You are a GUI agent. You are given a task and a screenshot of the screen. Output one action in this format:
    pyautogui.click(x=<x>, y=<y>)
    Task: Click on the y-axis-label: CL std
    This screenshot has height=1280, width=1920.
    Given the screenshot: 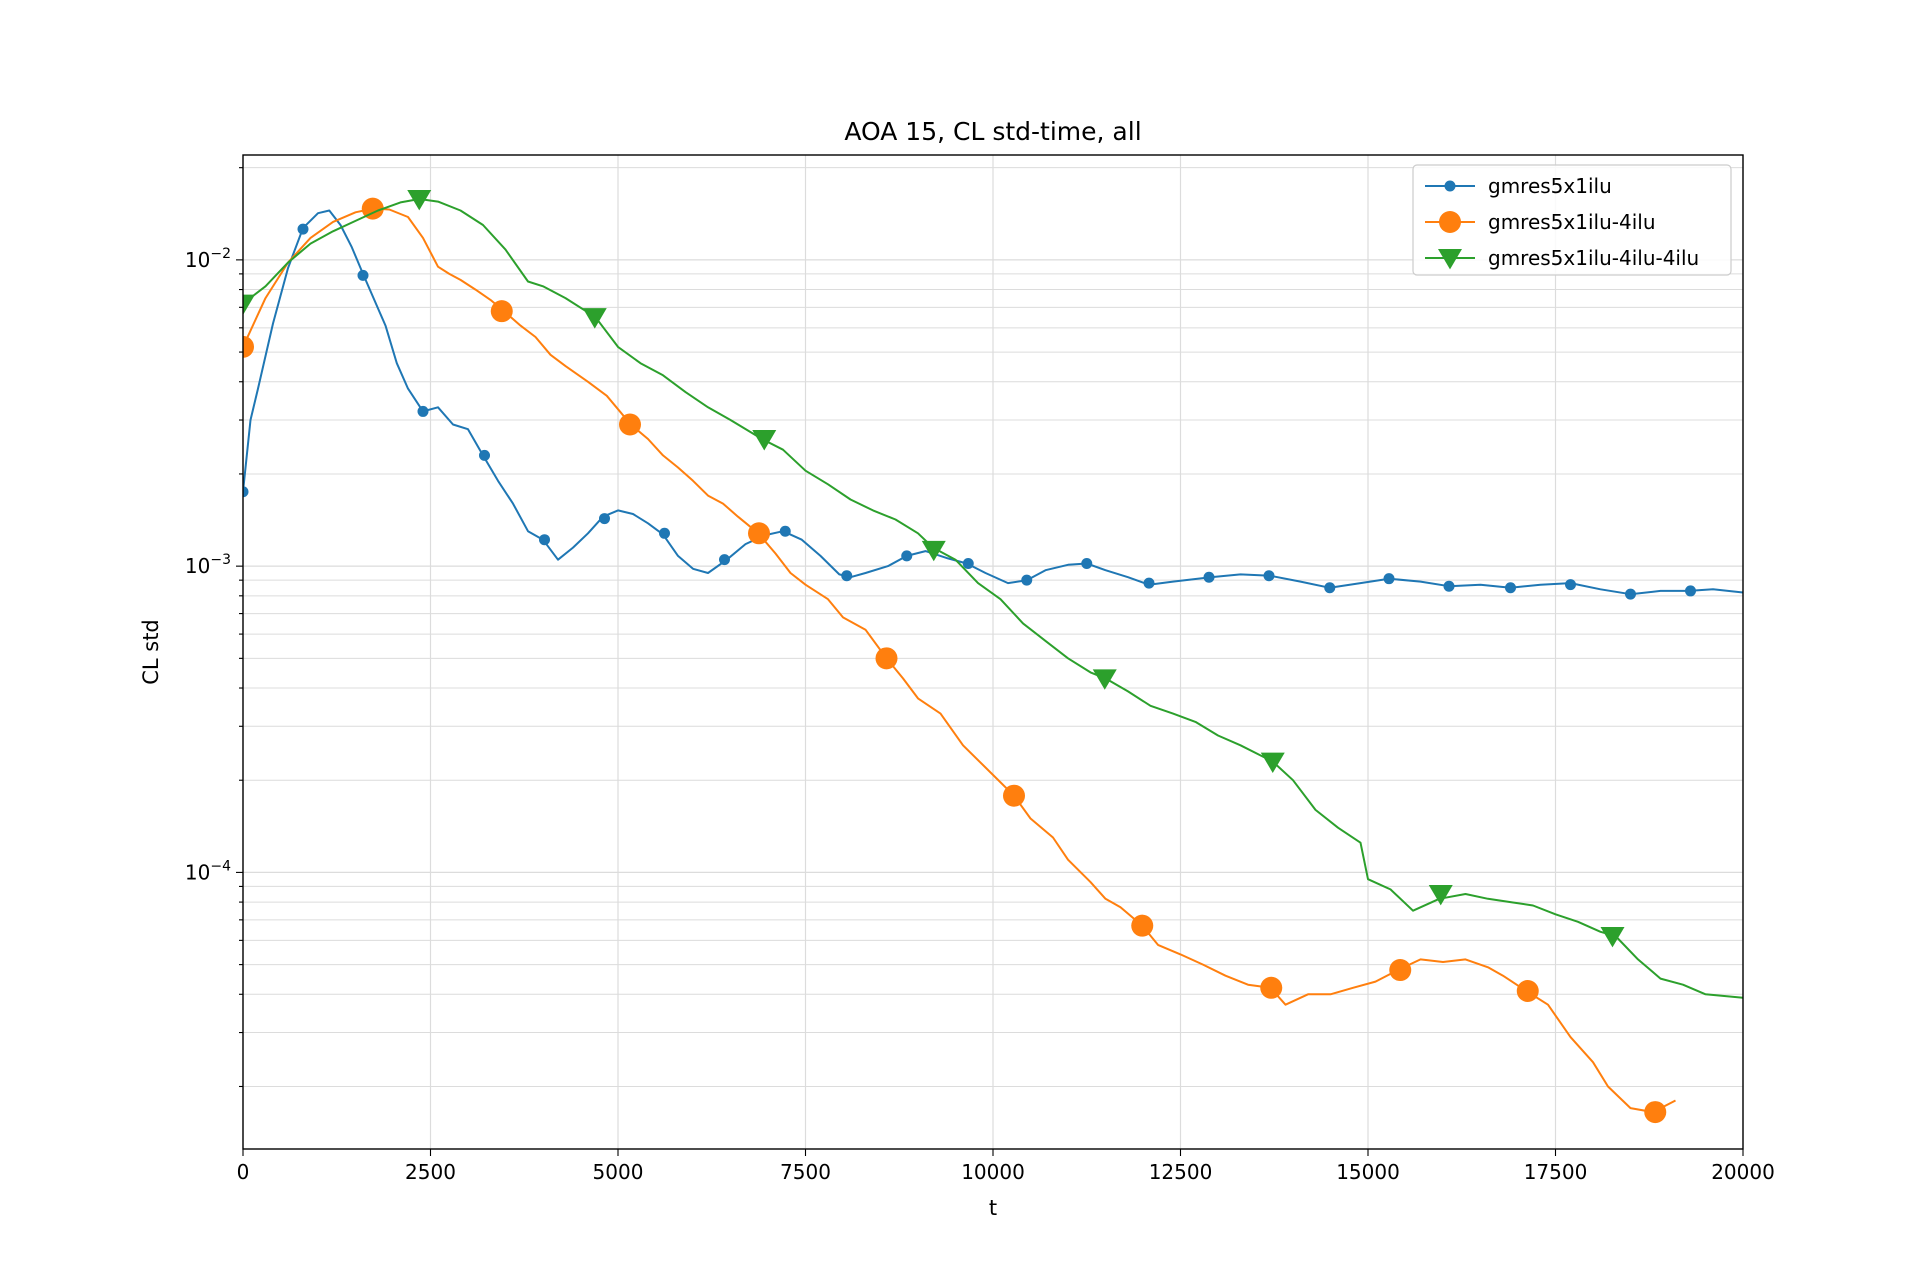 What is the action you would take?
    pyautogui.click(x=151, y=652)
    